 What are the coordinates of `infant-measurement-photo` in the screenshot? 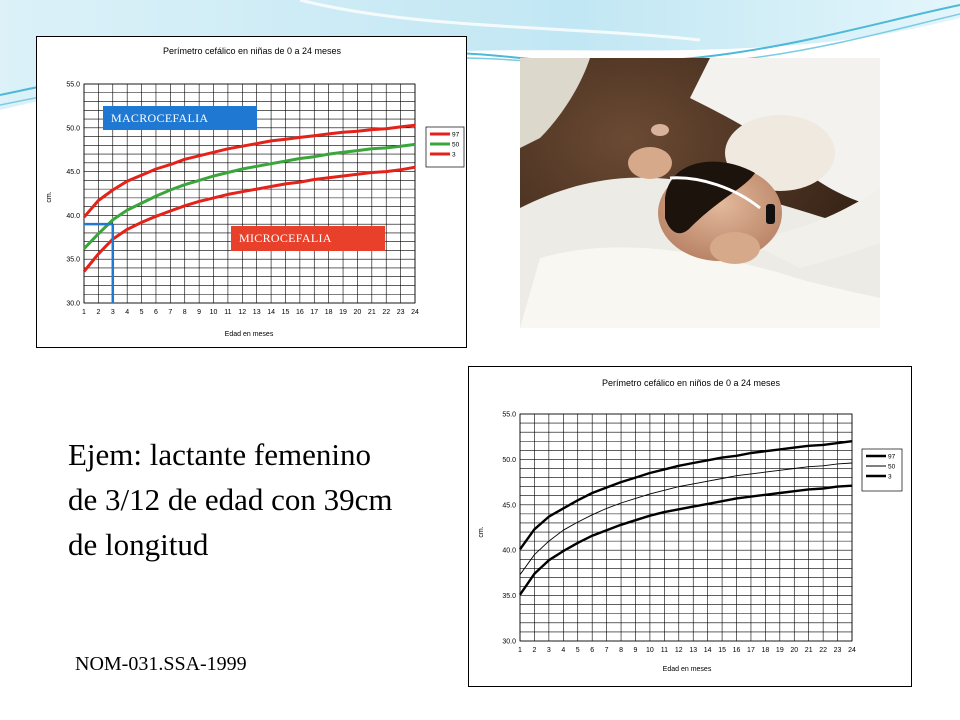 It's located at (700, 193).